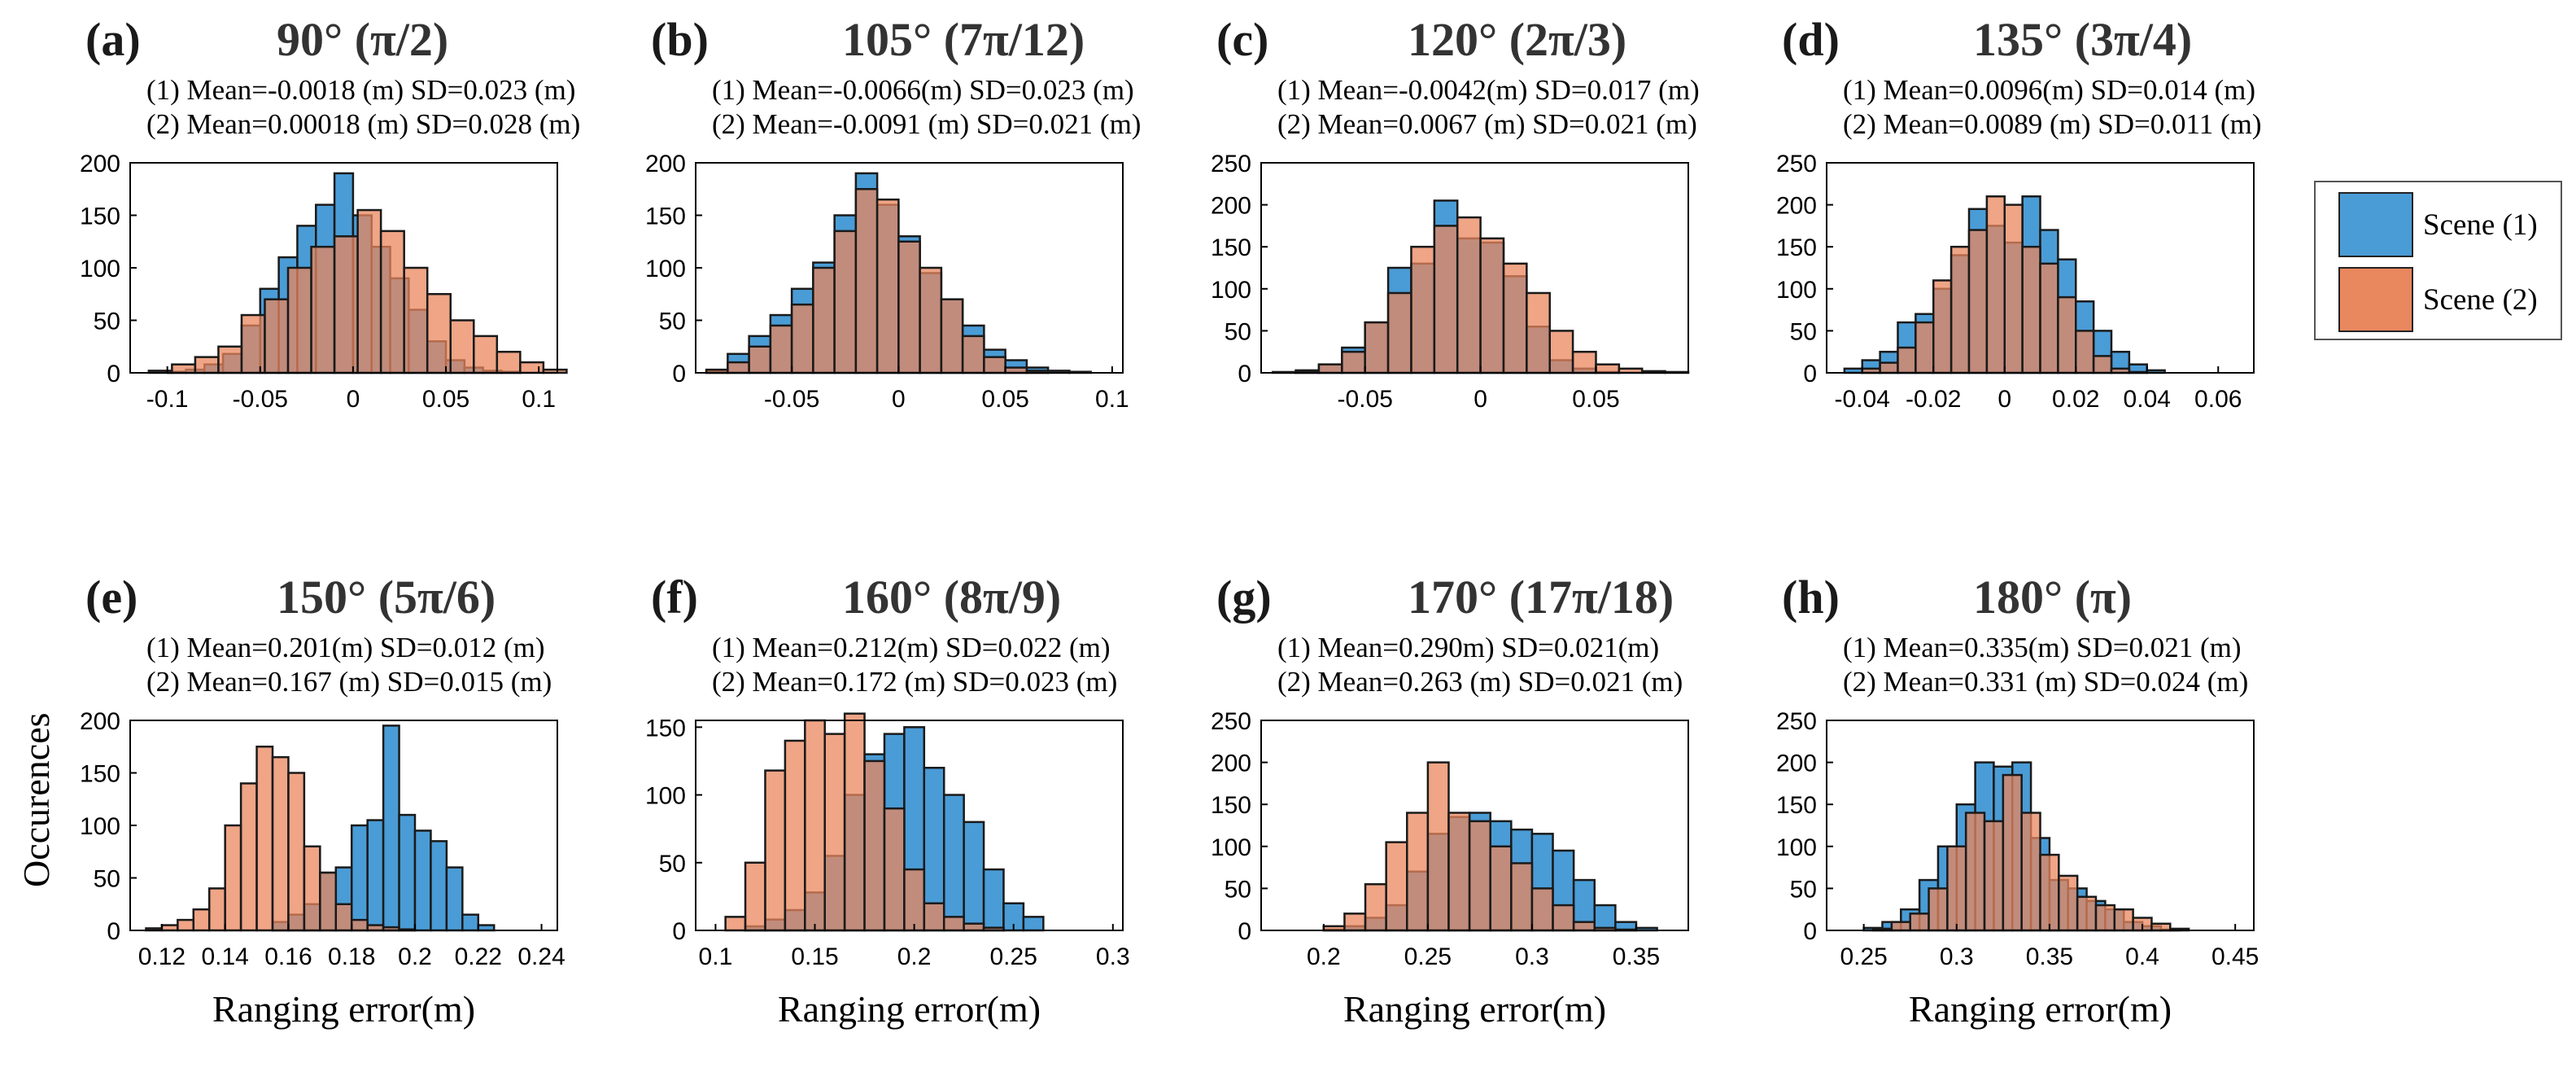  What do you see at coordinates (2040, 825) in the screenshot?
I see `panel-h-axes-box` at bounding box center [2040, 825].